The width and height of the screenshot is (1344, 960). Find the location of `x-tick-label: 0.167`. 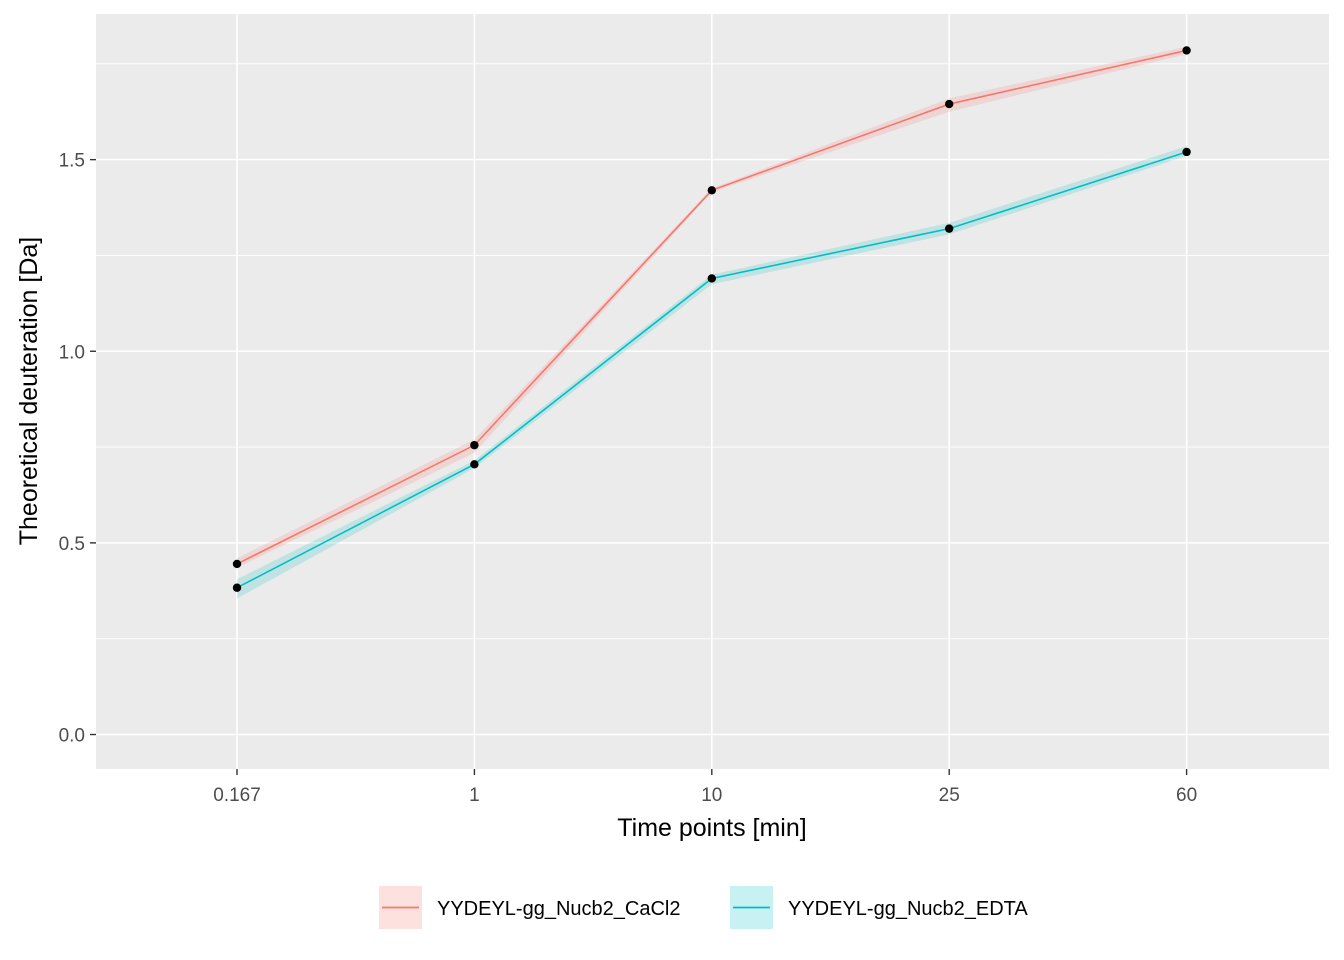

x-tick-label: 0.167 is located at coordinates (237, 795).